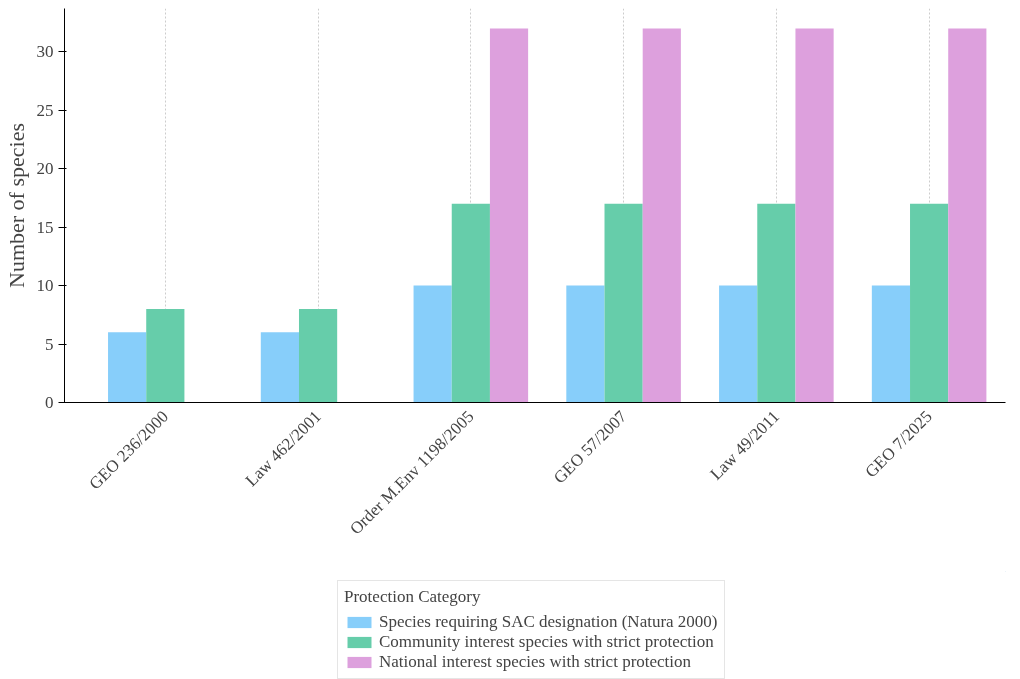 The width and height of the screenshot is (1020, 679). I want to click on y-tick-label: 10, so click(45, 286).